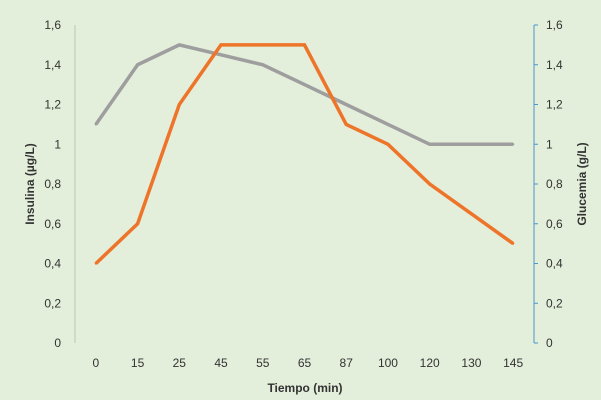 This screenshot has height=400, width=601. Describe the element at coordinates (430, 363) in the screenshot. I see `x-tick-label: 120` at that location.